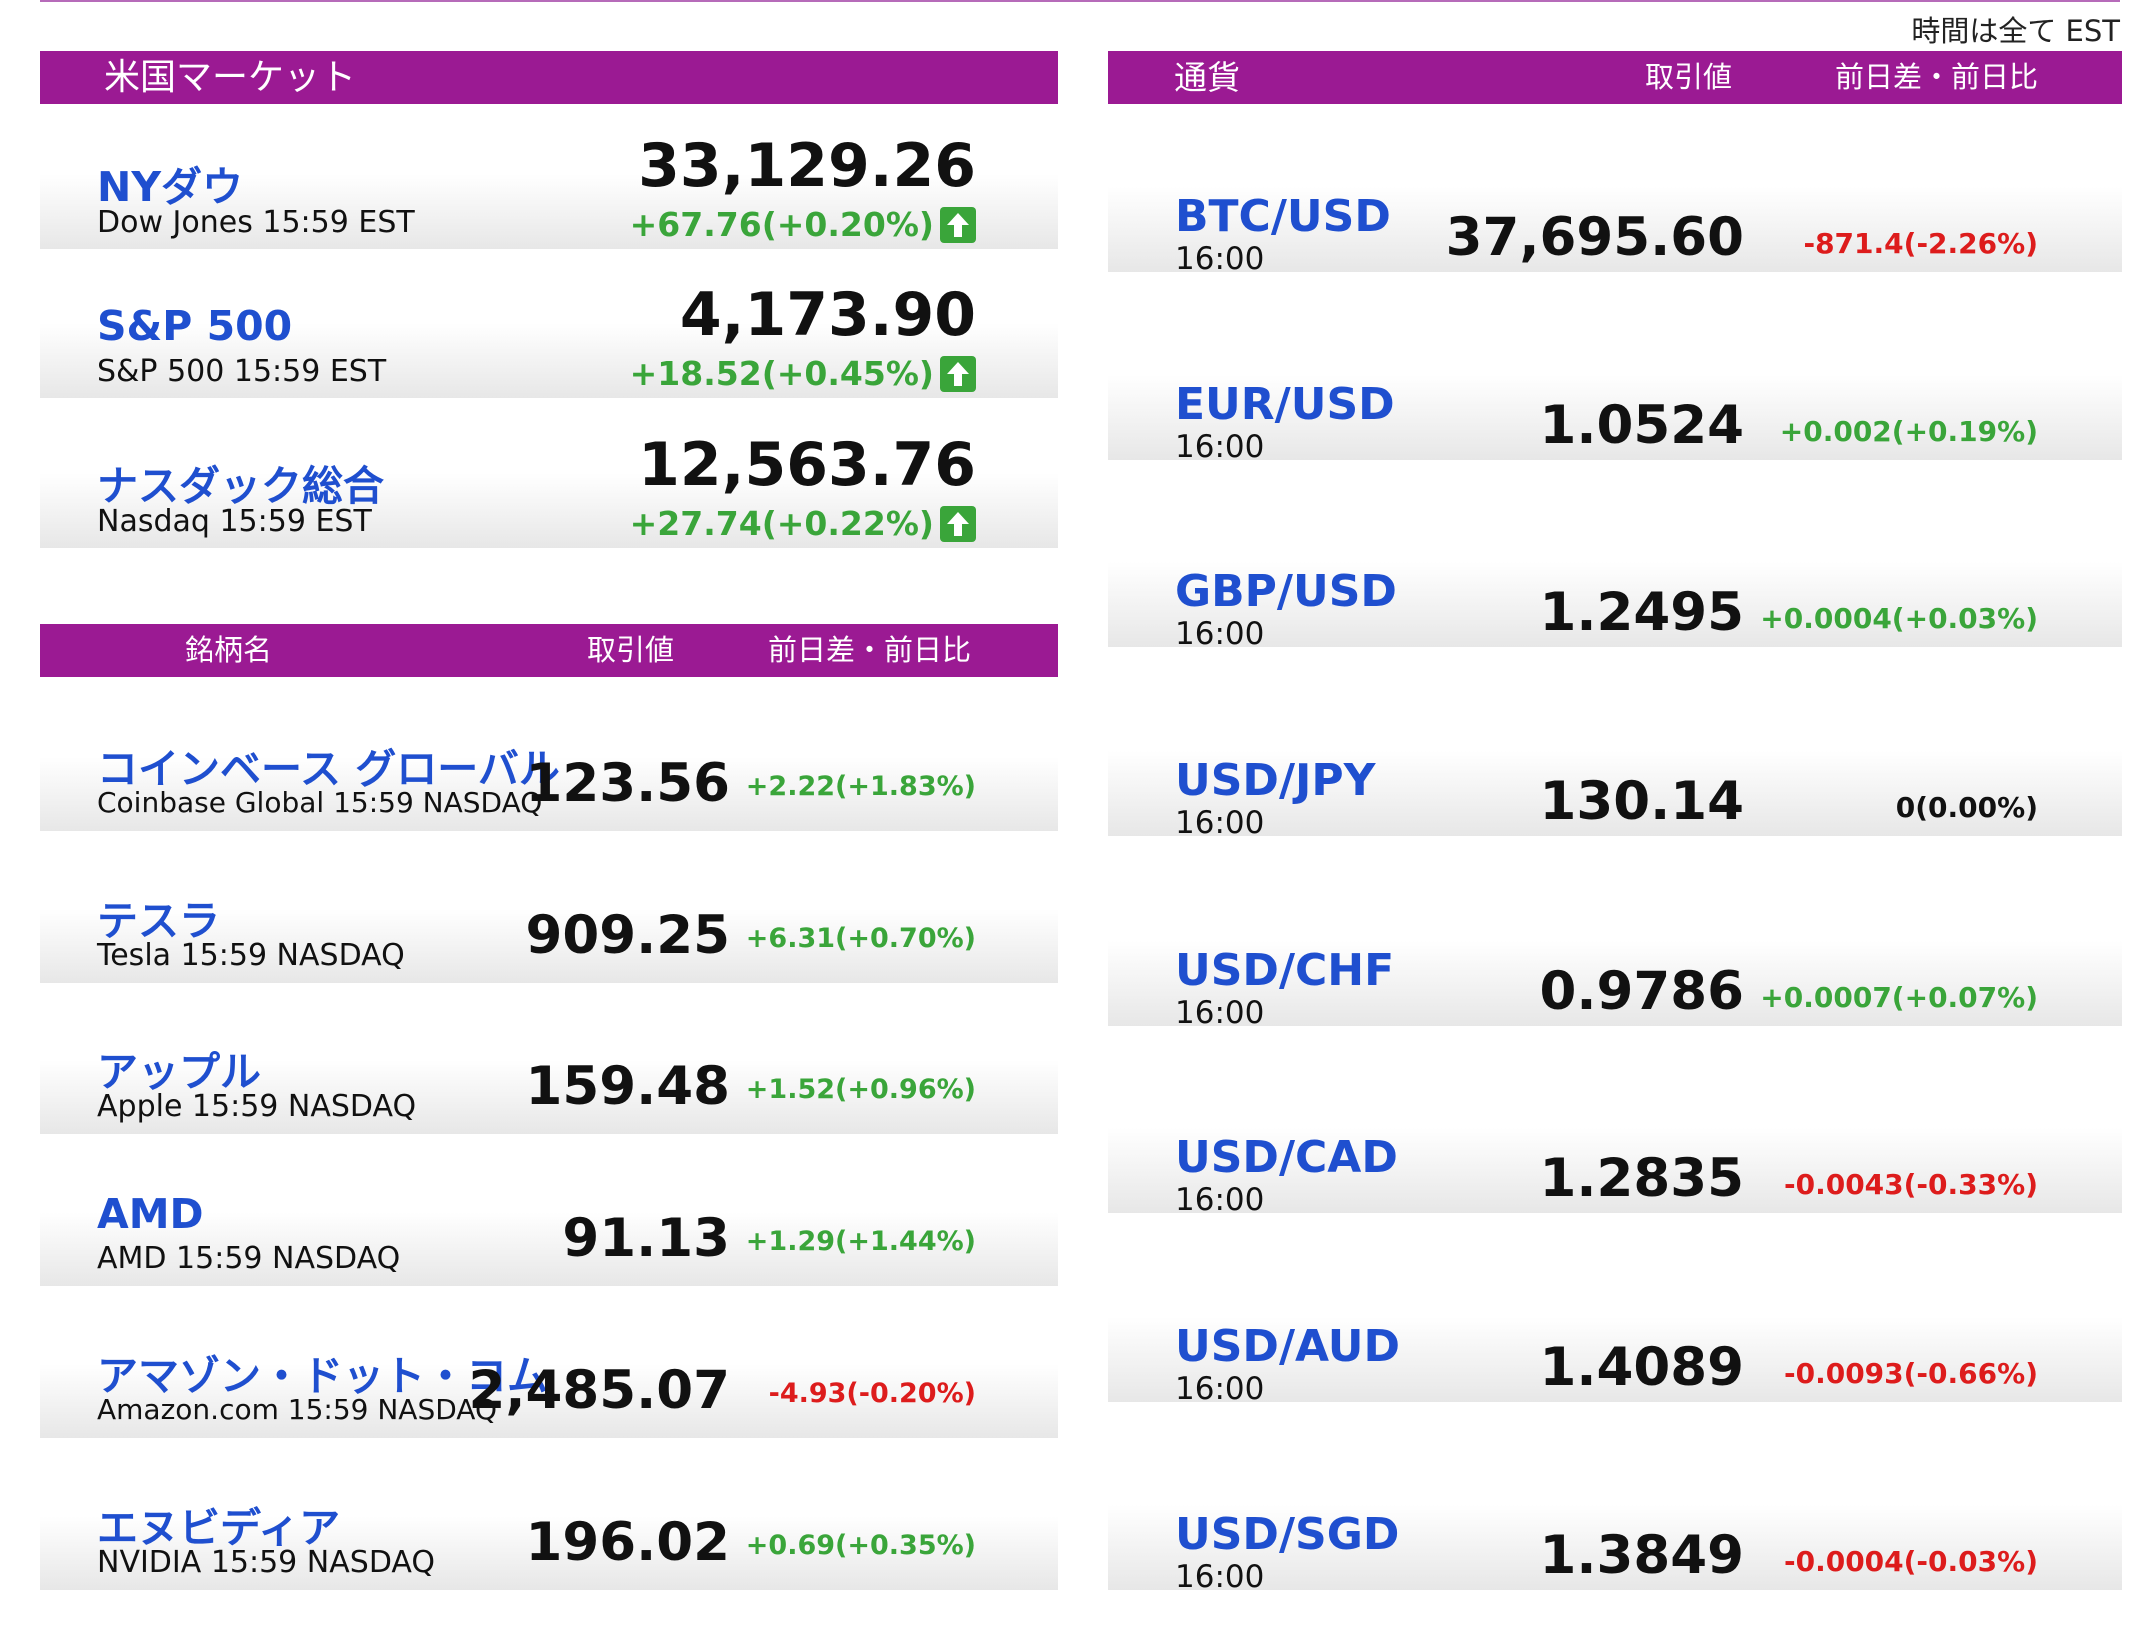 The height and width of the screenshot is (1626, 2146). Describe the element at coordinates (257, 1106) in the screenshot. I see `stock-subtitle: Apple 15:59 NASDAQ` at that location.